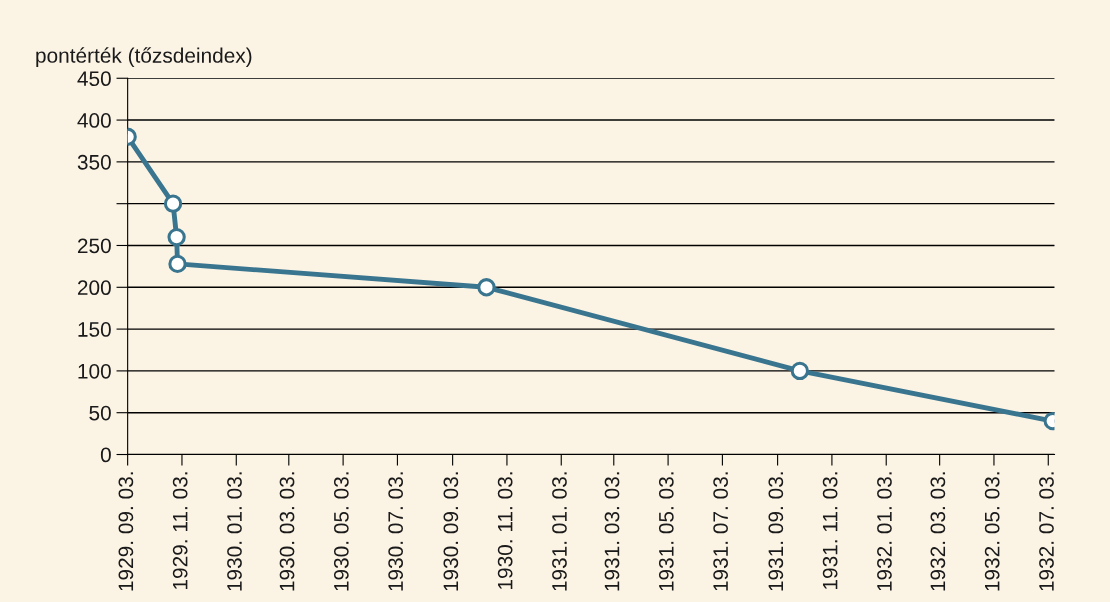 The height and width of the screenshot is (602, 1110). I want to click on x-tick-label: 1931. 03. 03., so click(612, 531).